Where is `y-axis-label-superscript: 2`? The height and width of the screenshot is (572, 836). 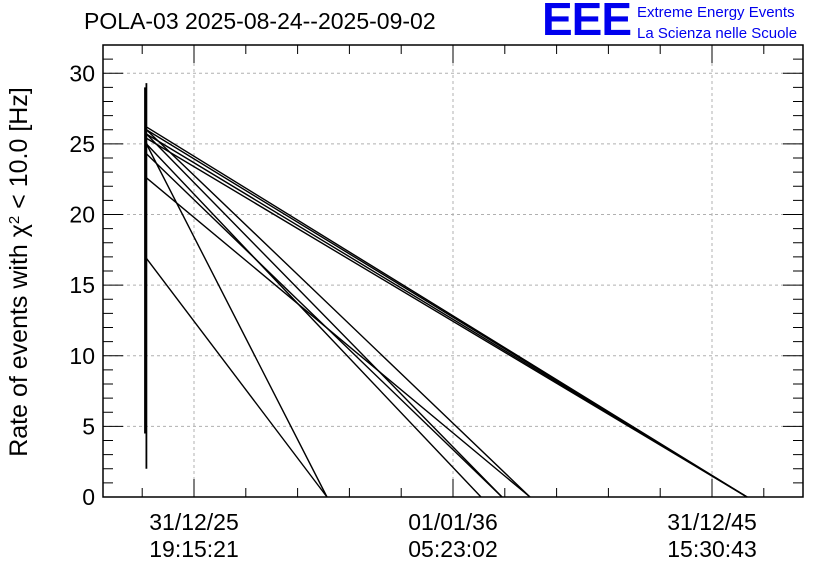
y-axis-label-superscript: 2 is located at coordinates (14, 220).